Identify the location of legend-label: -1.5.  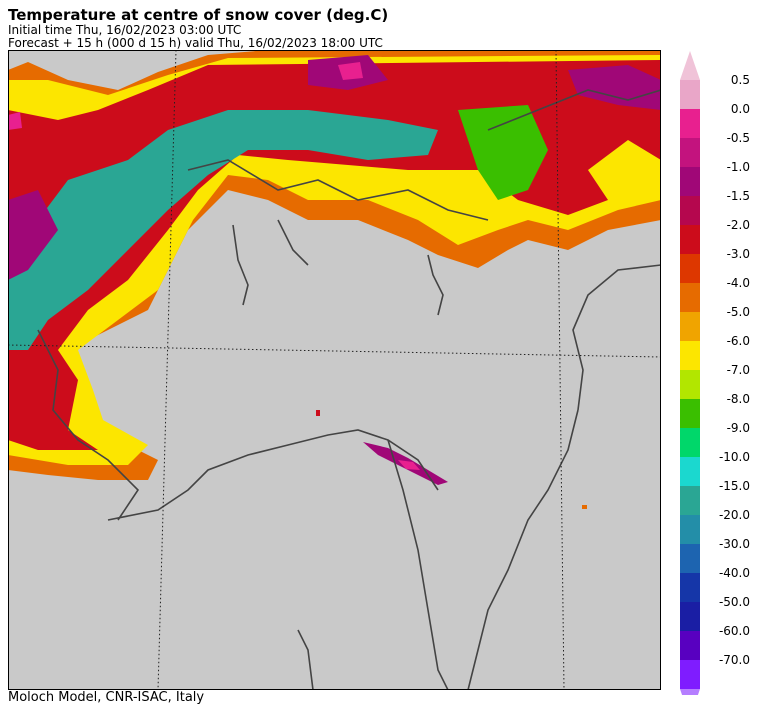
(738, 196).